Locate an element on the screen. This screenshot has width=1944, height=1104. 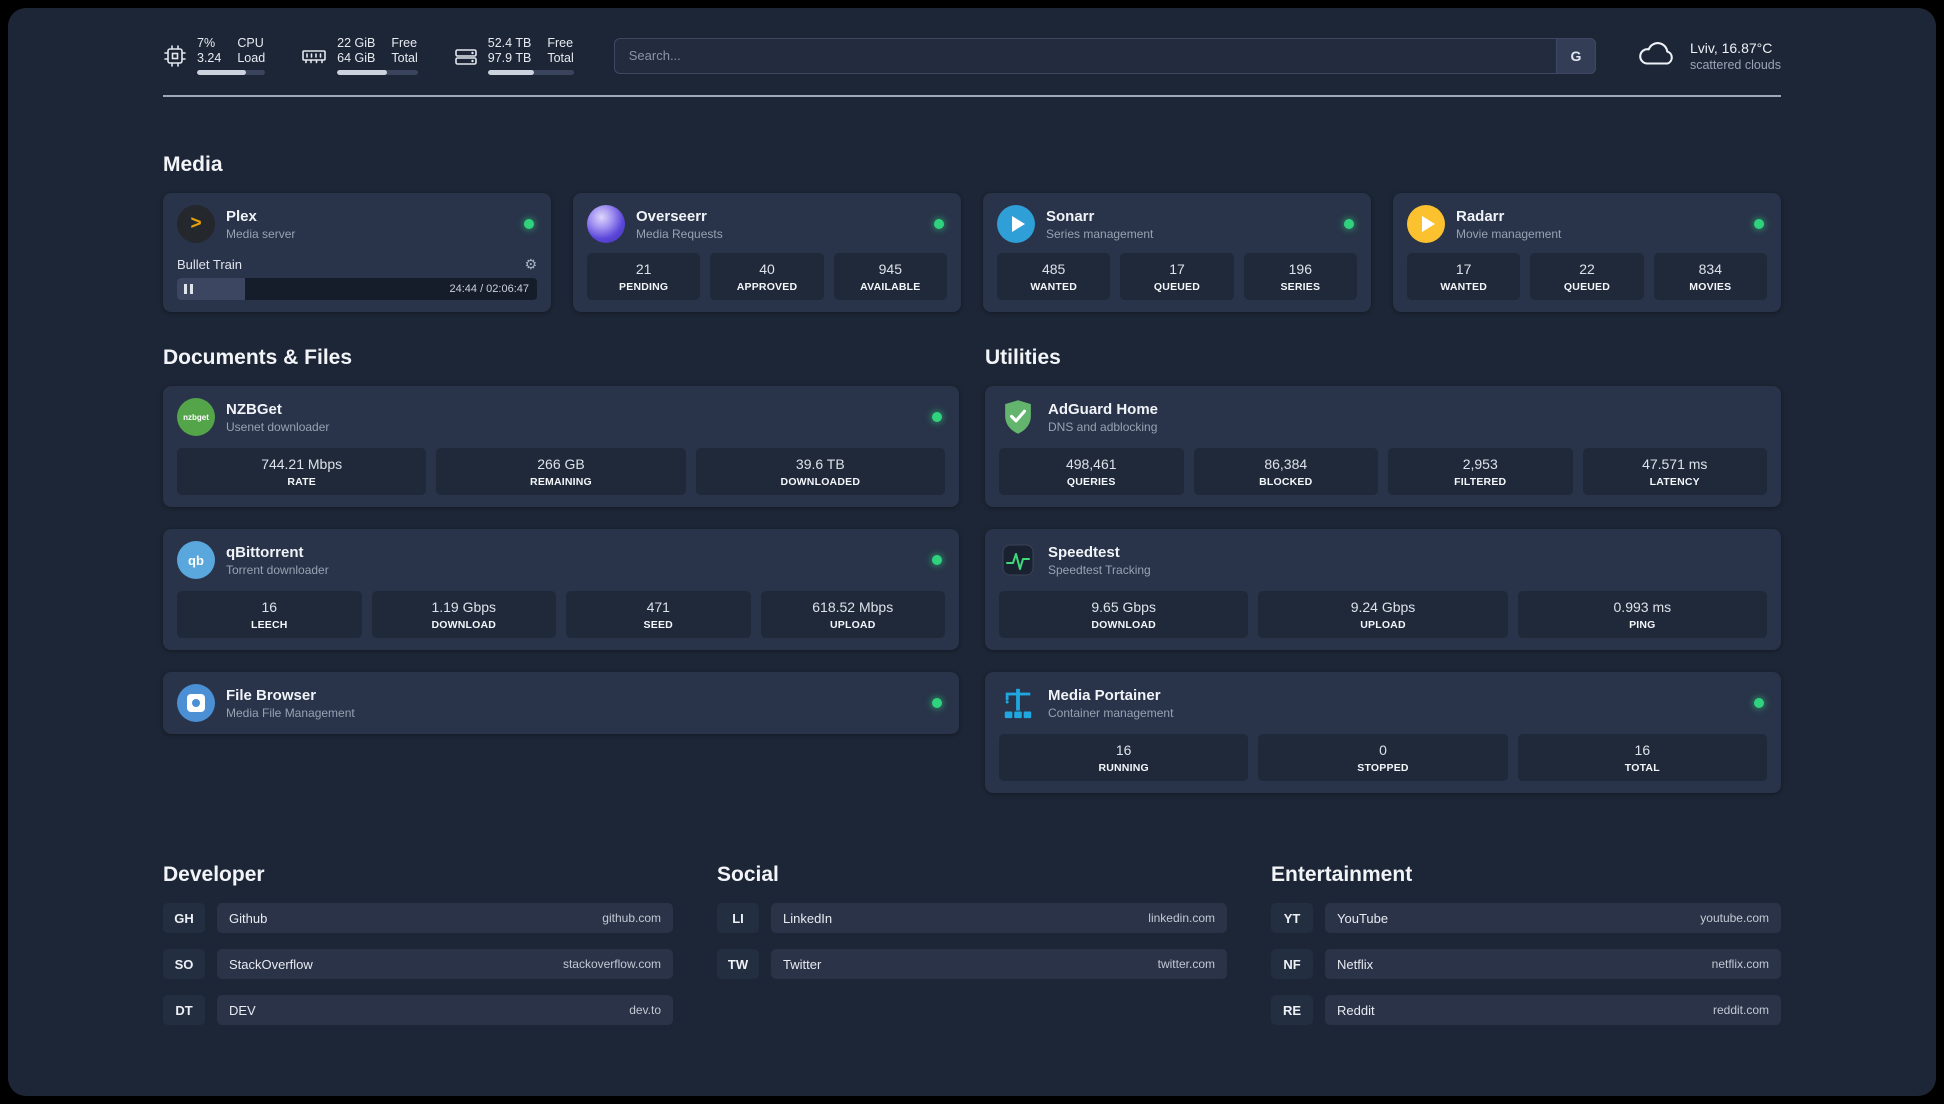
stat-value: 2,953 is located at coordinates (1480, 464).